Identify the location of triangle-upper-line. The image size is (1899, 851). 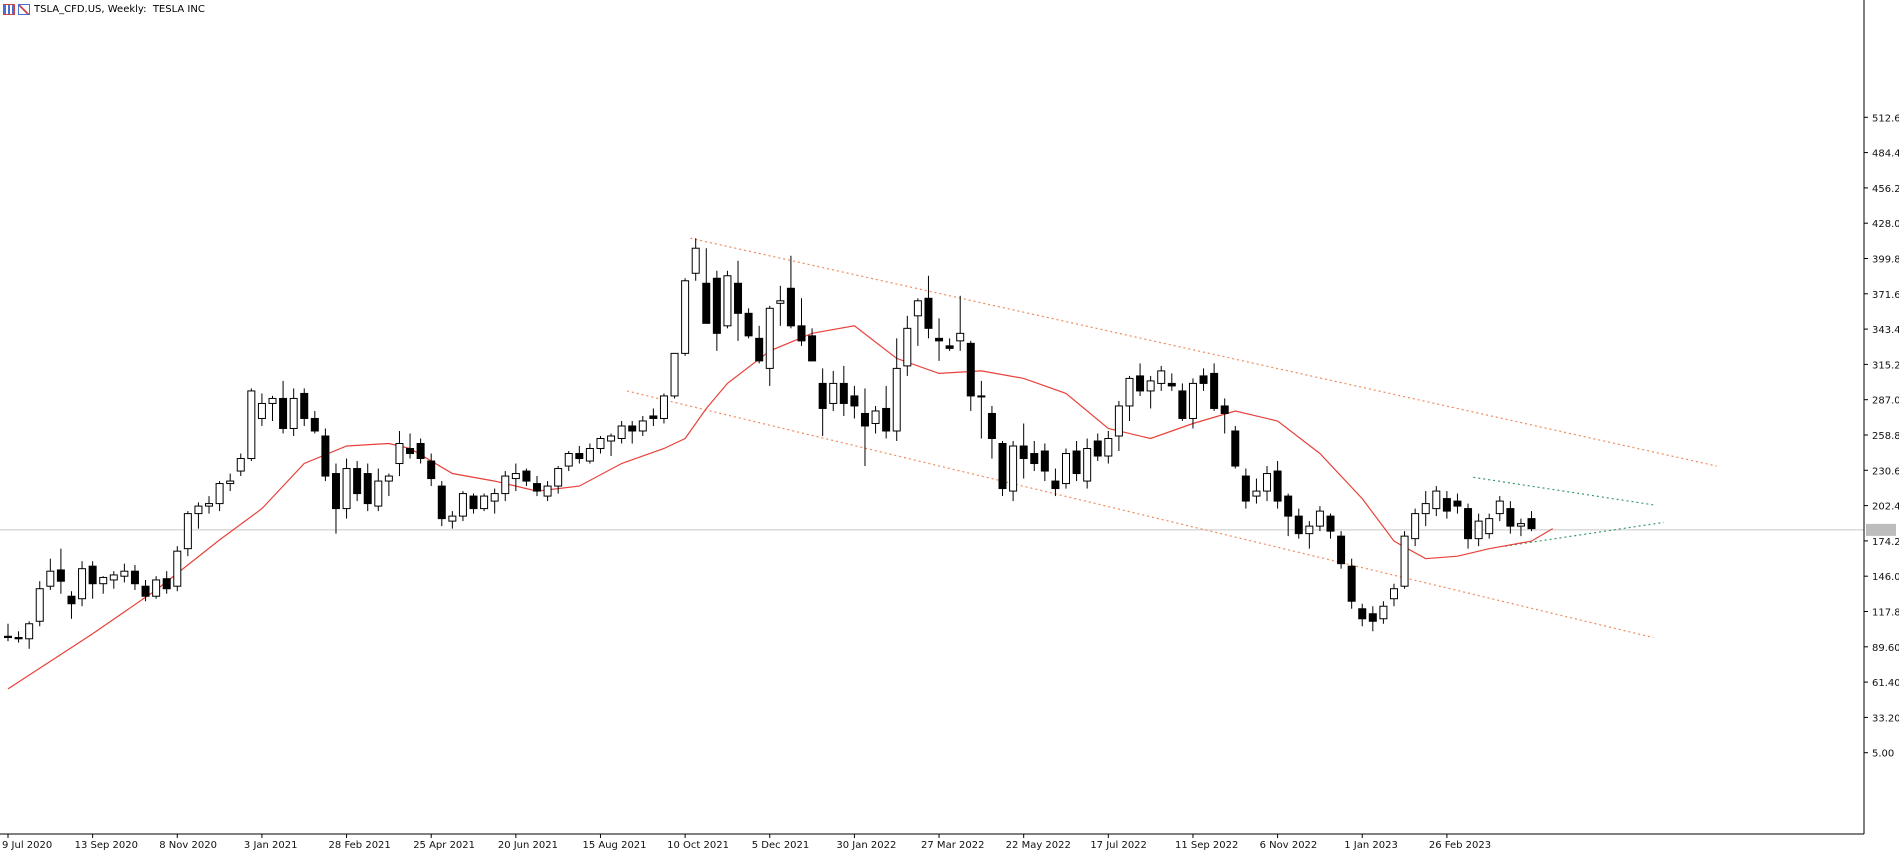
(1563, 491).